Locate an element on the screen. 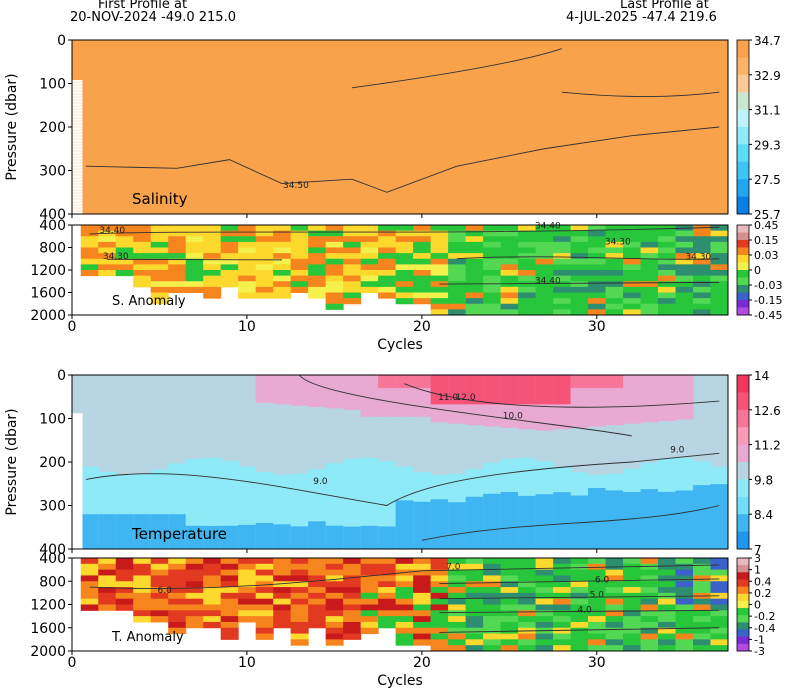 This screenshot has height=700, width=800. last-profile-label: Last Profile at is located at coordinates (664, 6).